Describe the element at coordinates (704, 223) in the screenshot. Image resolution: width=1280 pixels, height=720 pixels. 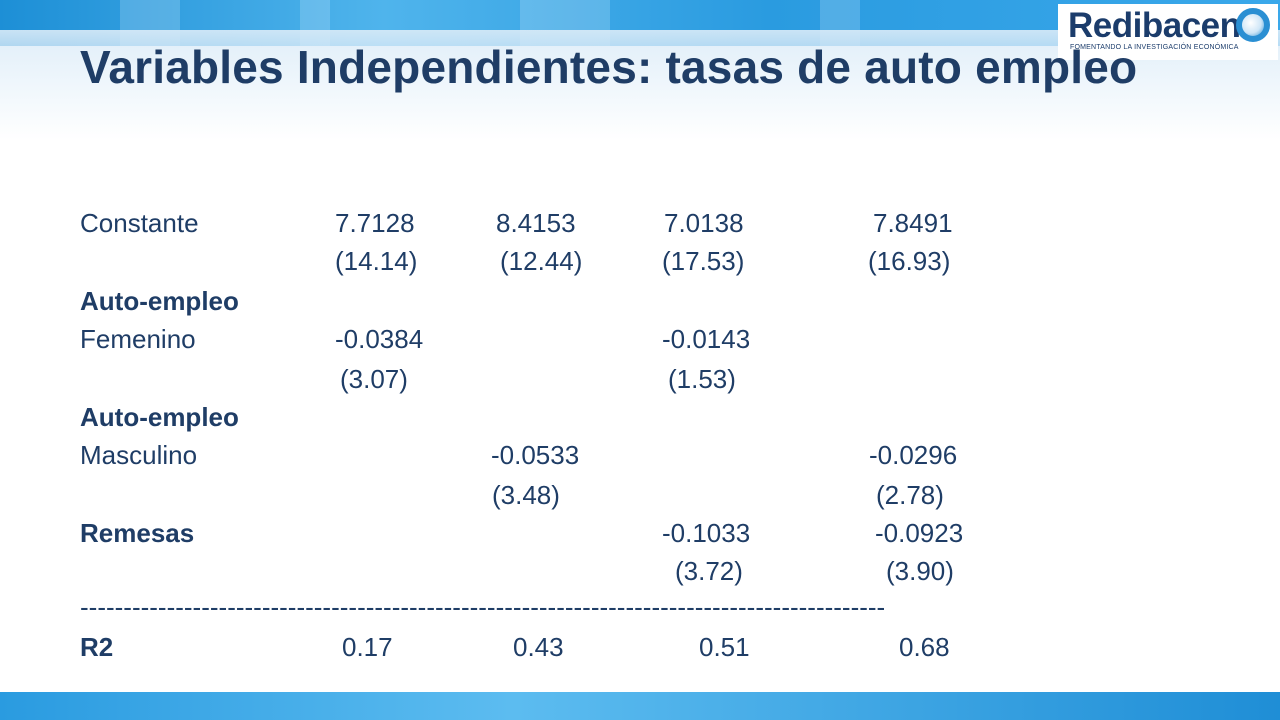
I see `constante-col3: 7.0138` at that location.